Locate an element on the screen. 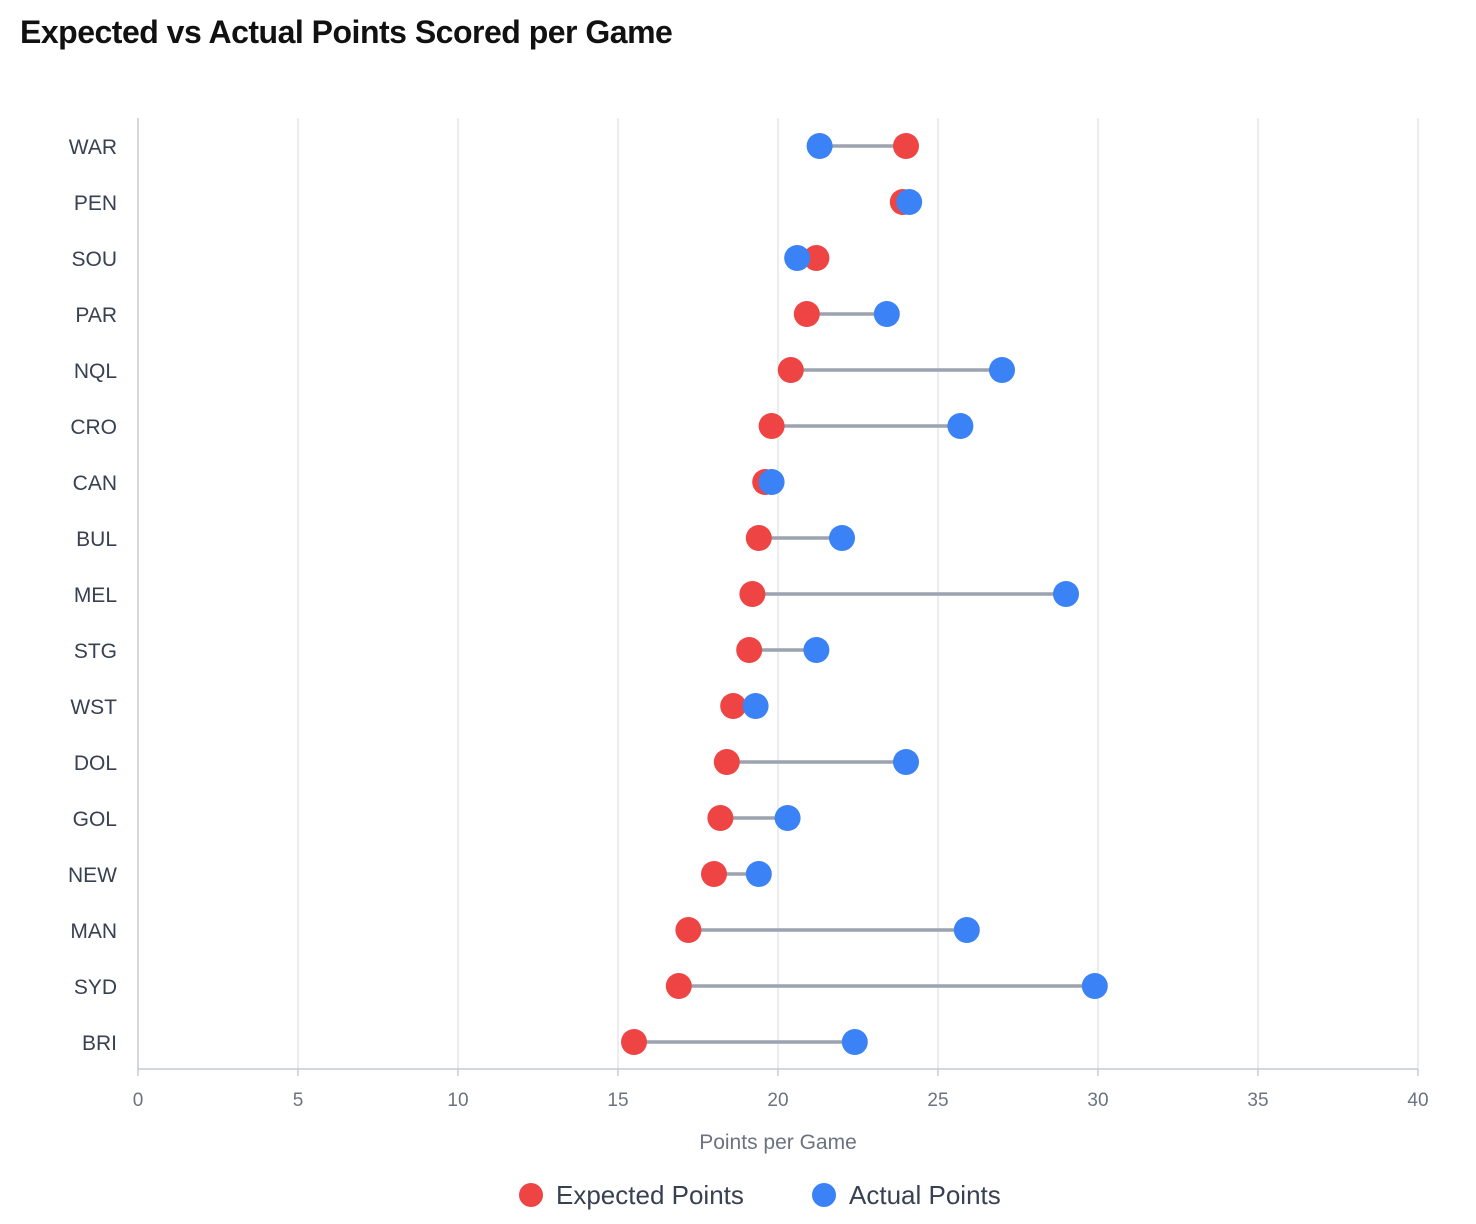  actual-point-syd is located at coordinates (1094, 986).